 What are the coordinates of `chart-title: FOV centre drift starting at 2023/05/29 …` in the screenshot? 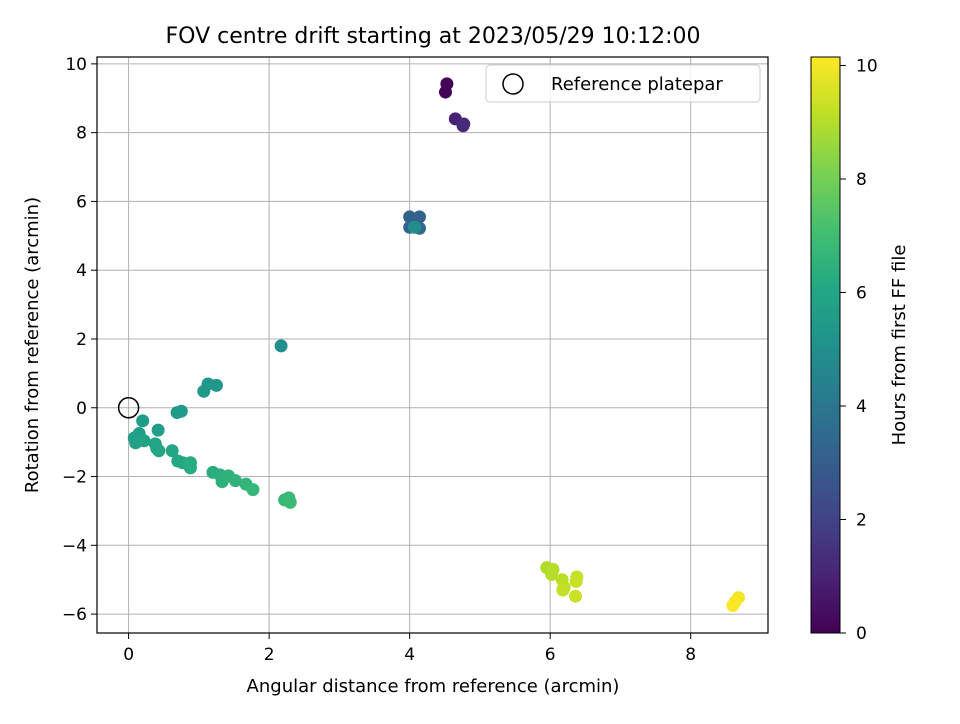 It's located at (433, 36).